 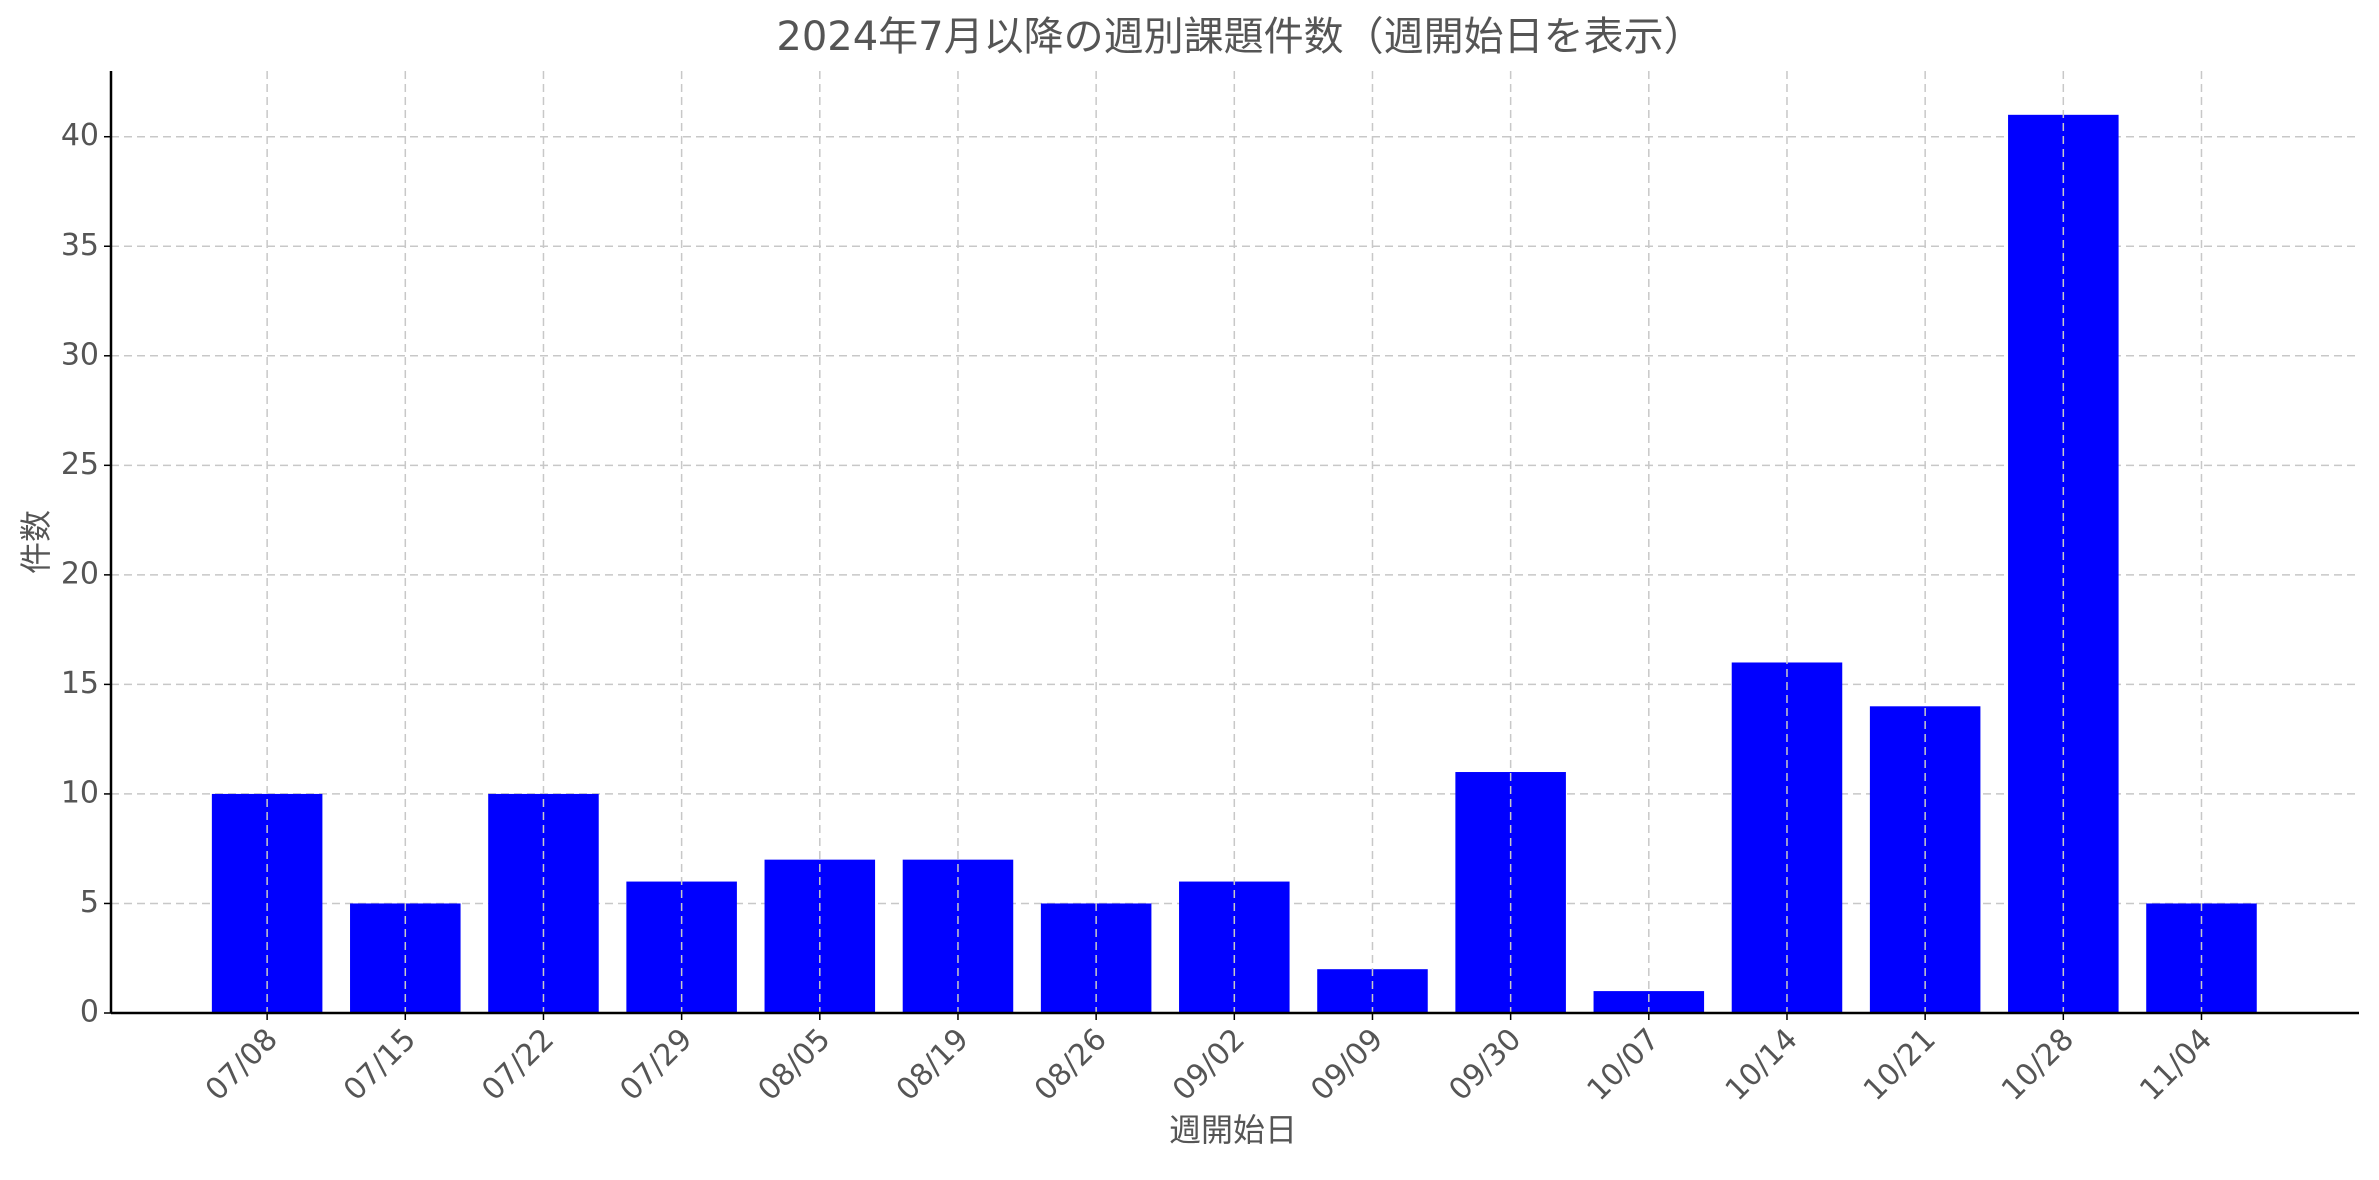 What do you see at coordinates (656, 1065) in the screenshot?
I see `x-tick-label: 07/29` at bounding box center [656, 1065].